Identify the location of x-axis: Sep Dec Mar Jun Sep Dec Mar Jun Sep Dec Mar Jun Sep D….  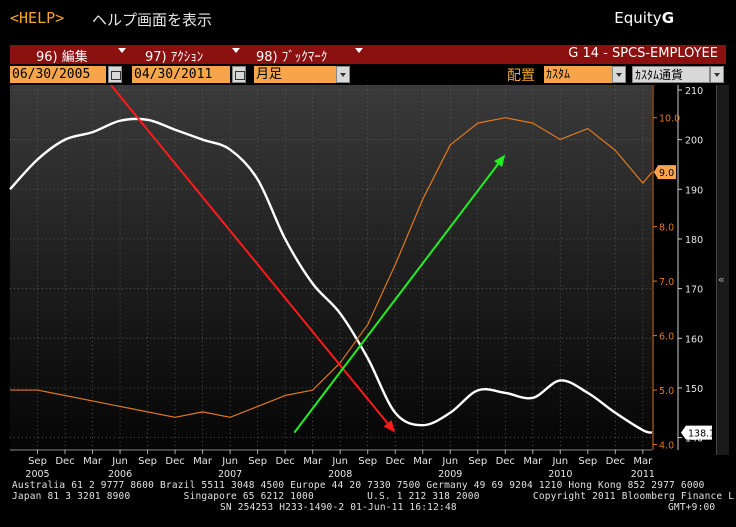
(332, 464).